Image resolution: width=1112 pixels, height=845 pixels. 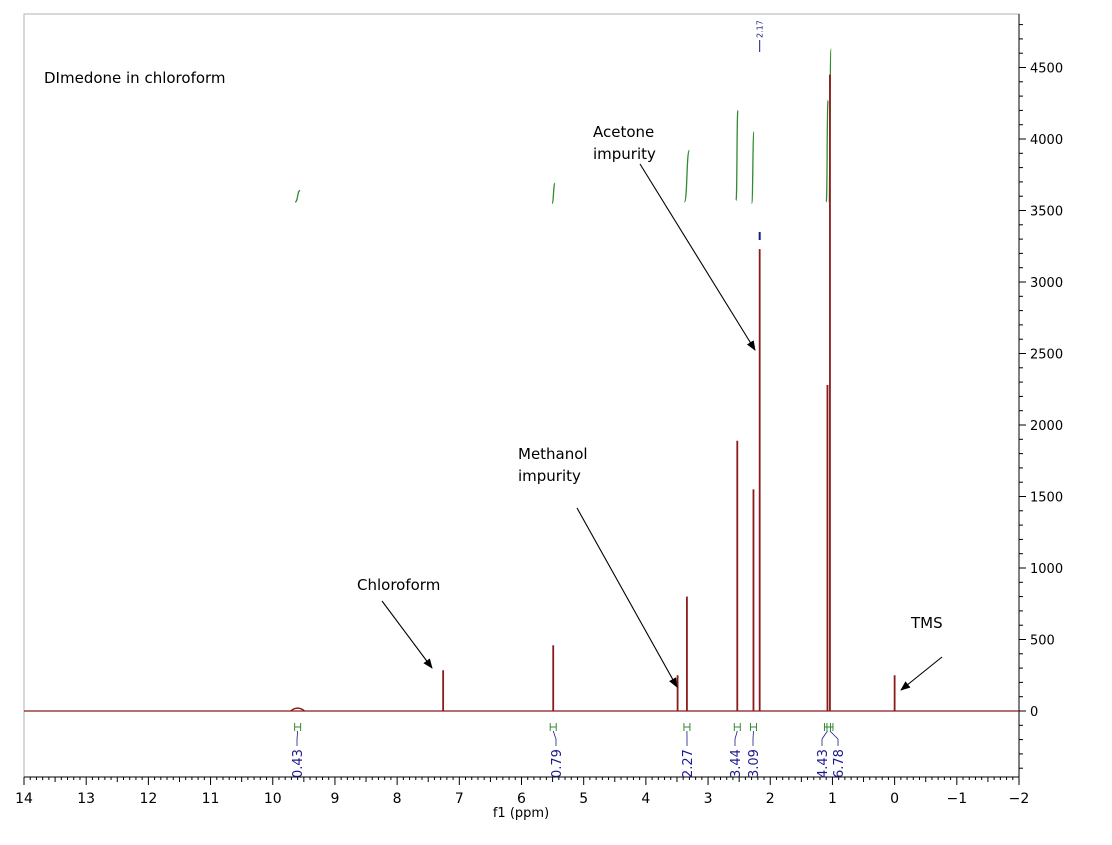 I want to click on annotation-tms-text: TMS, so click(x=926, y=623).